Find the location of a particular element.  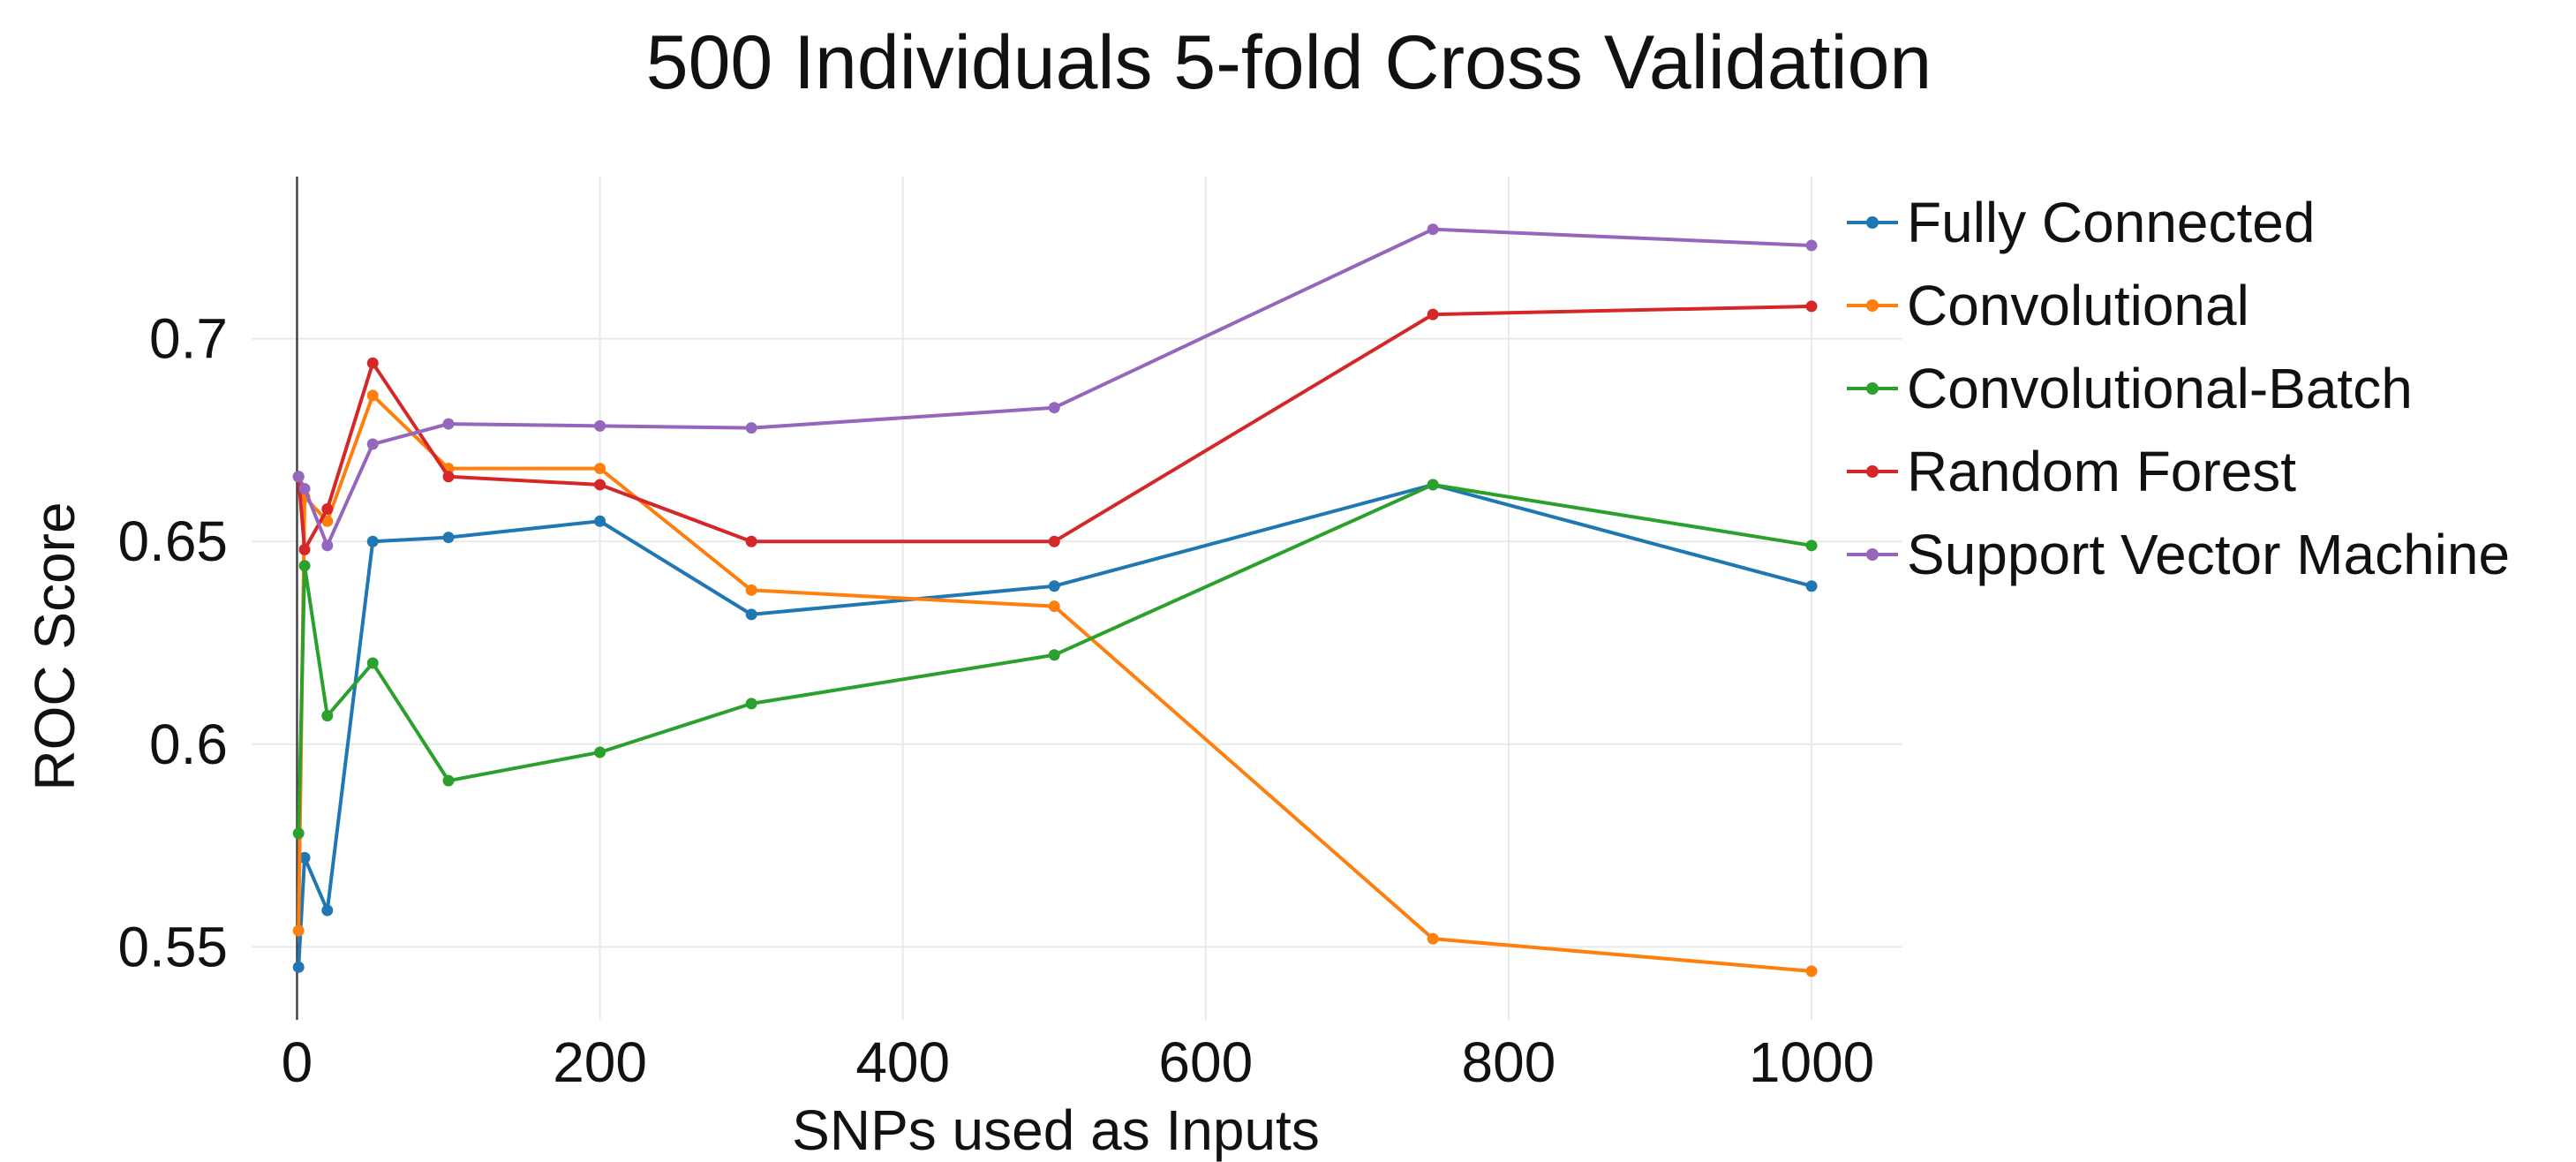

legend-label: Convolutional is located at coordinates (2078, 306).